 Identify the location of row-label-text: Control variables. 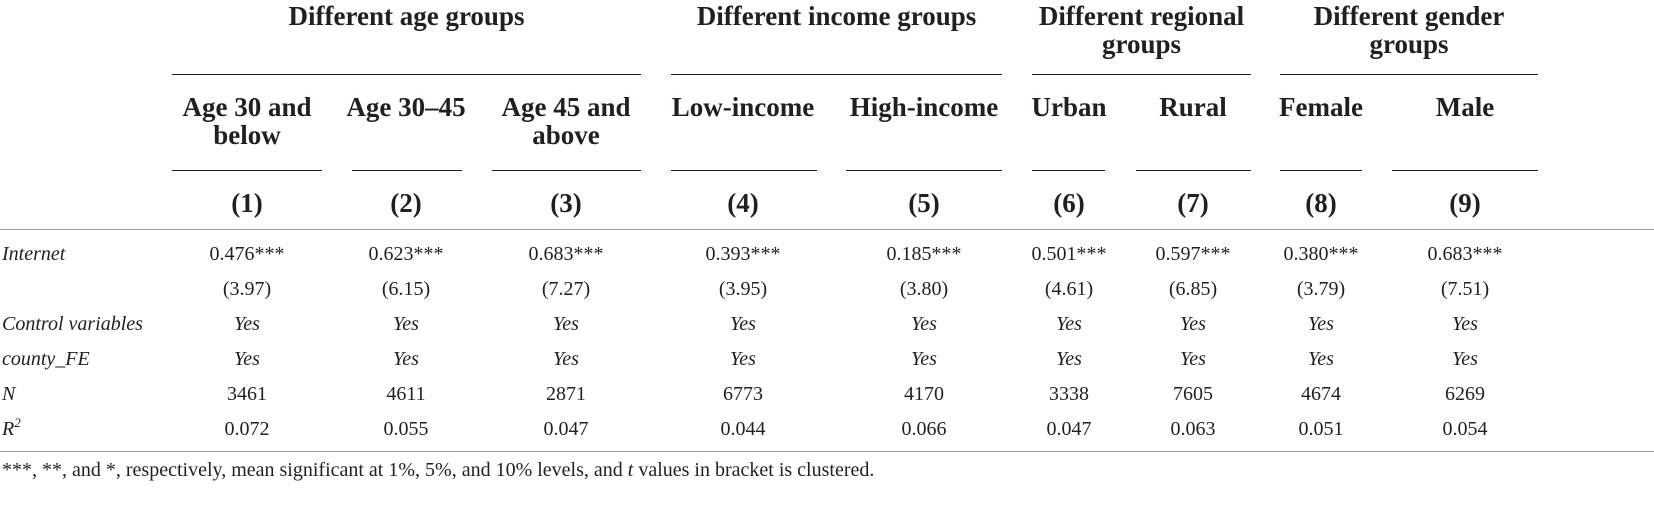
(72, 324).